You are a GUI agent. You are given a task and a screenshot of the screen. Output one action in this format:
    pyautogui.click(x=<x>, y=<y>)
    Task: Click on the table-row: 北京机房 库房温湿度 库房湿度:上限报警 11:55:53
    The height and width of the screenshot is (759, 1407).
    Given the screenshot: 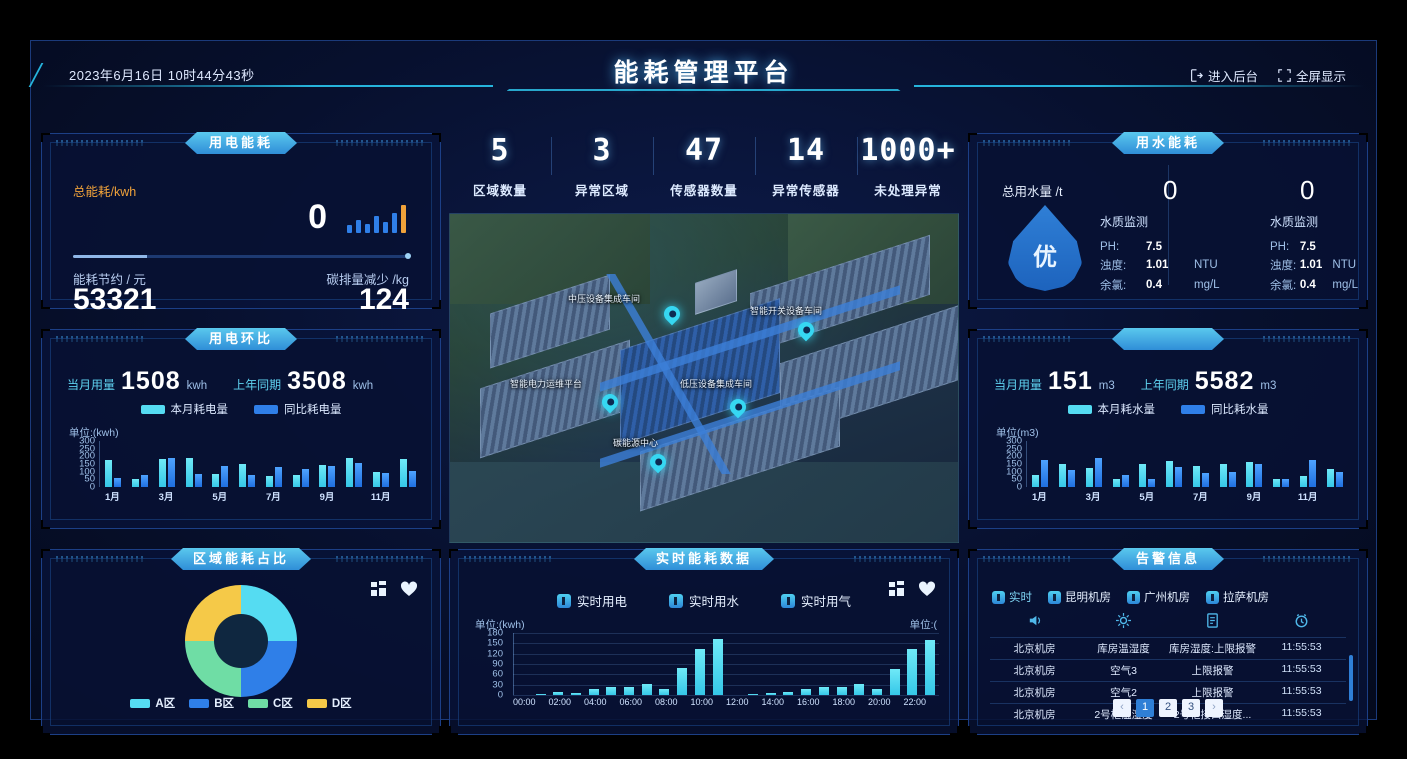 What is the action you would take?
    pyautogui.click(x=1168, y=648)
    